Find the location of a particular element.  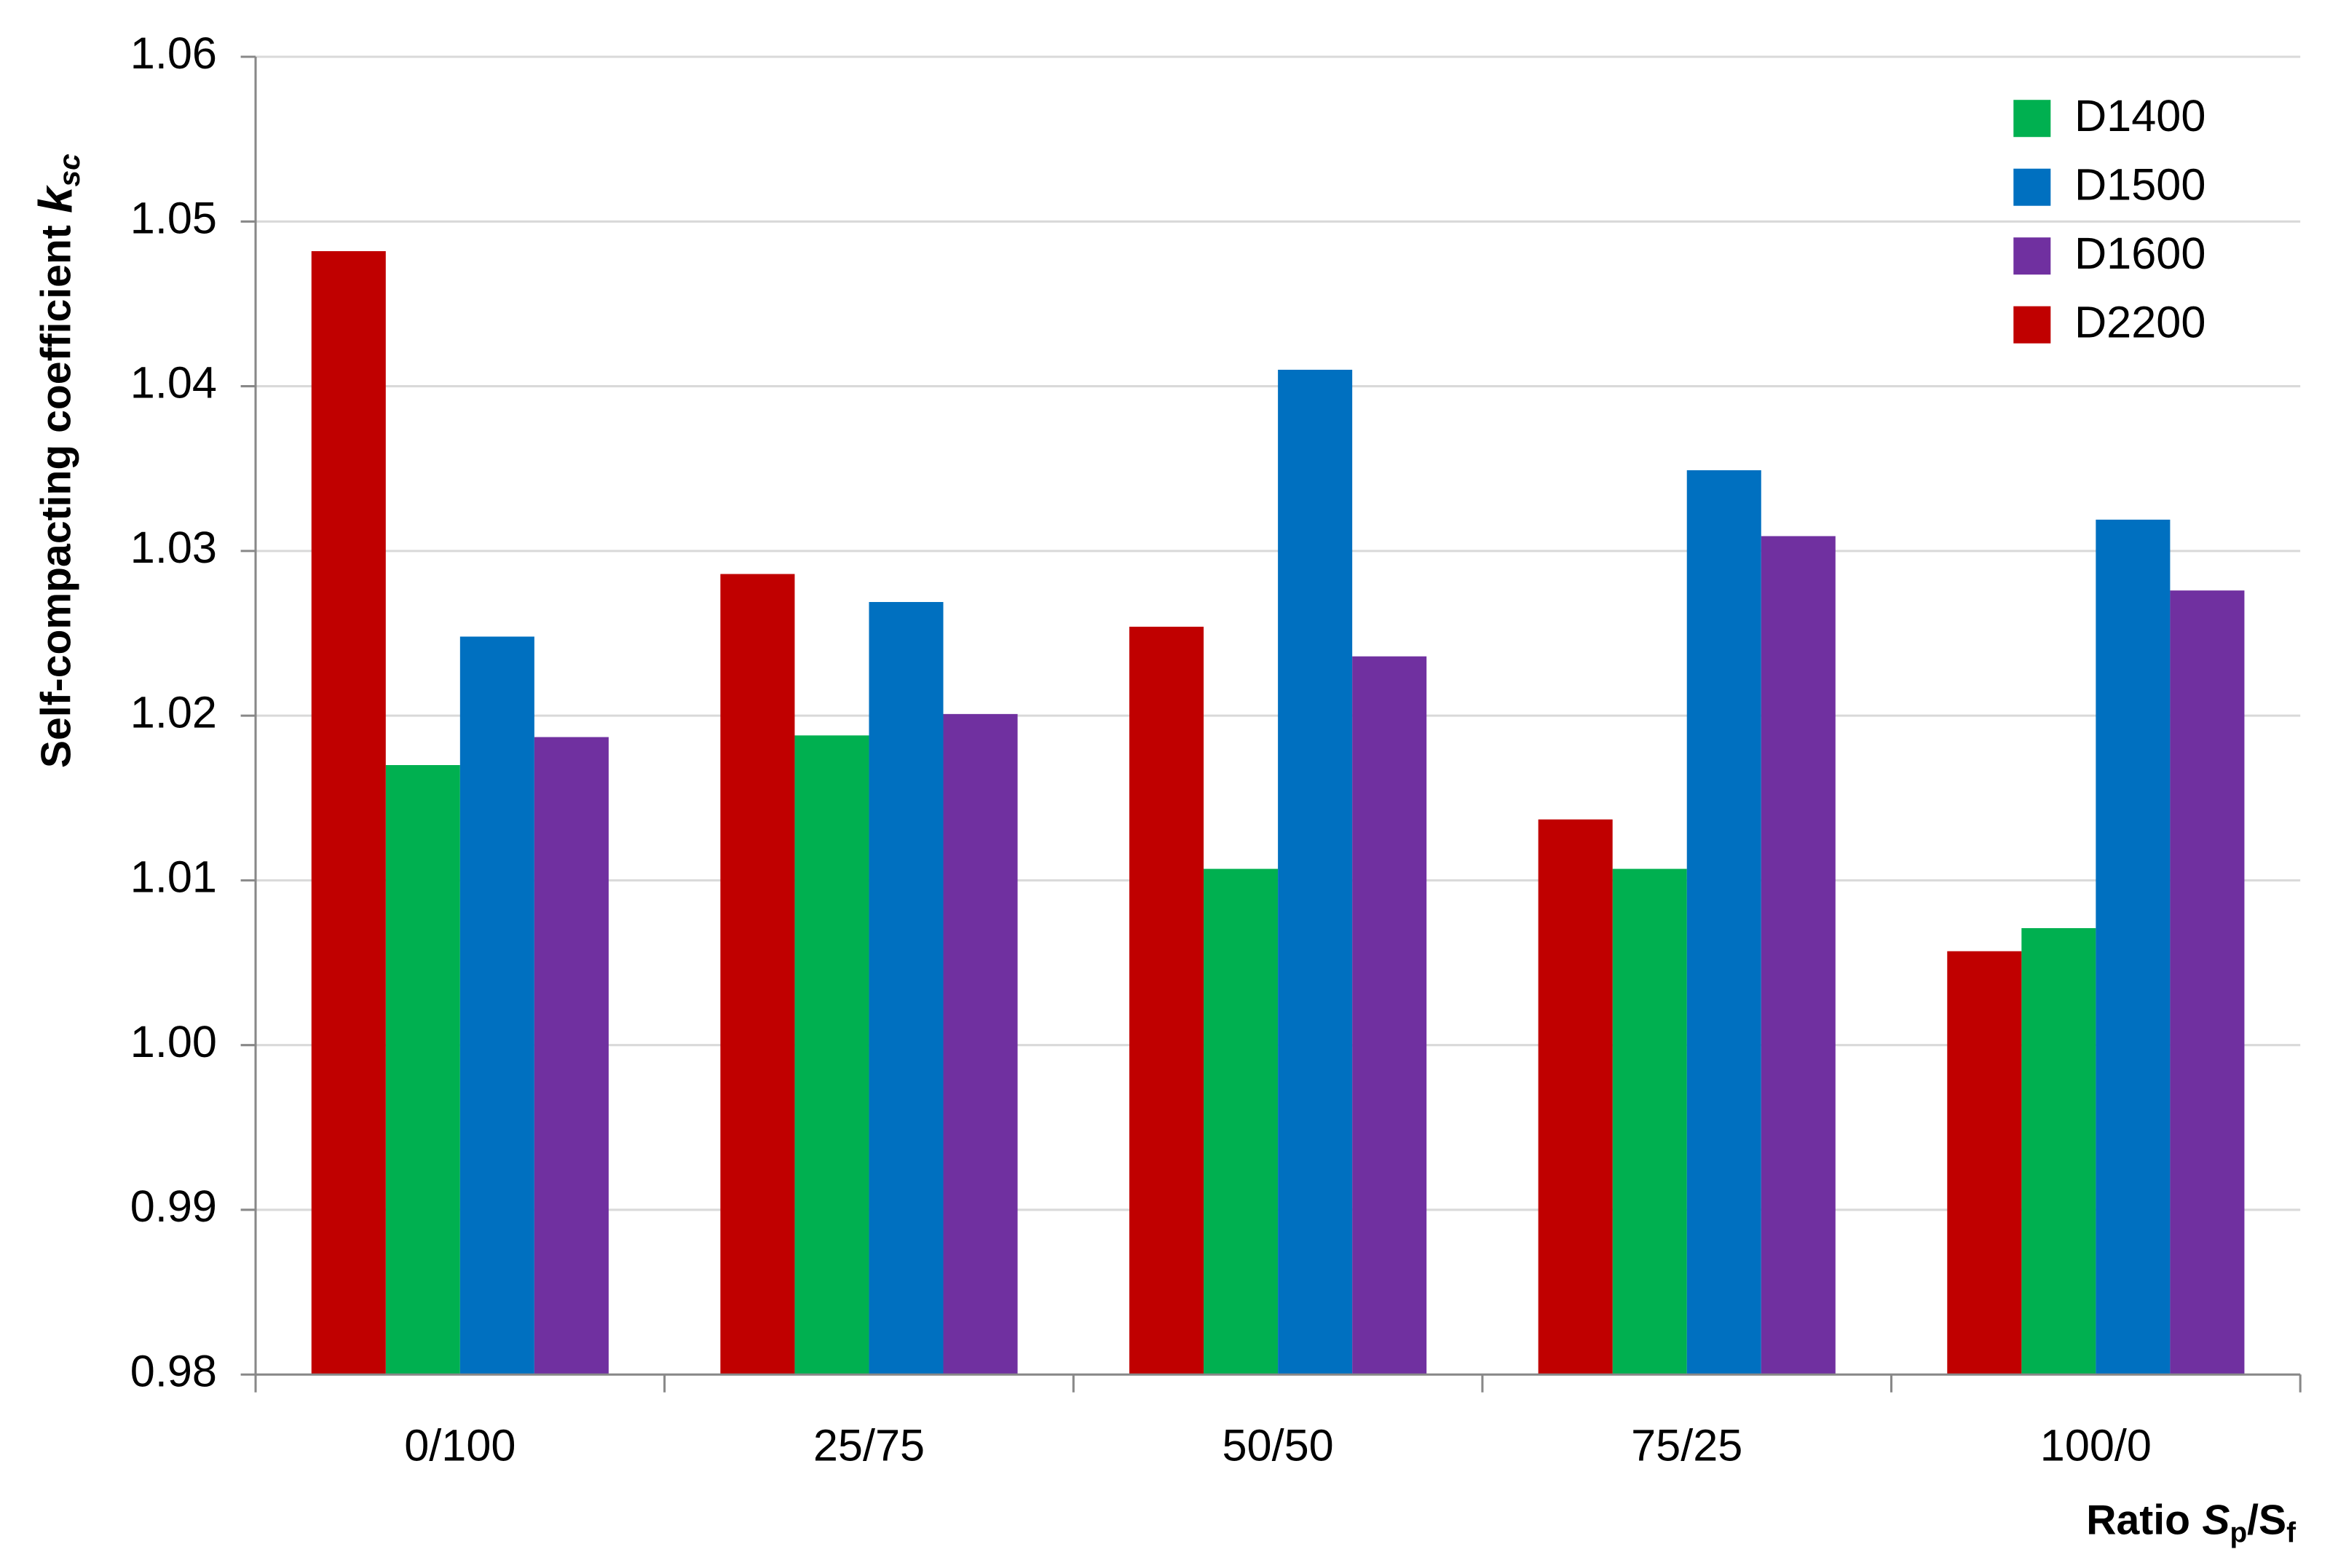

legend-label: D1400 is located at coordinates (2139, 116).